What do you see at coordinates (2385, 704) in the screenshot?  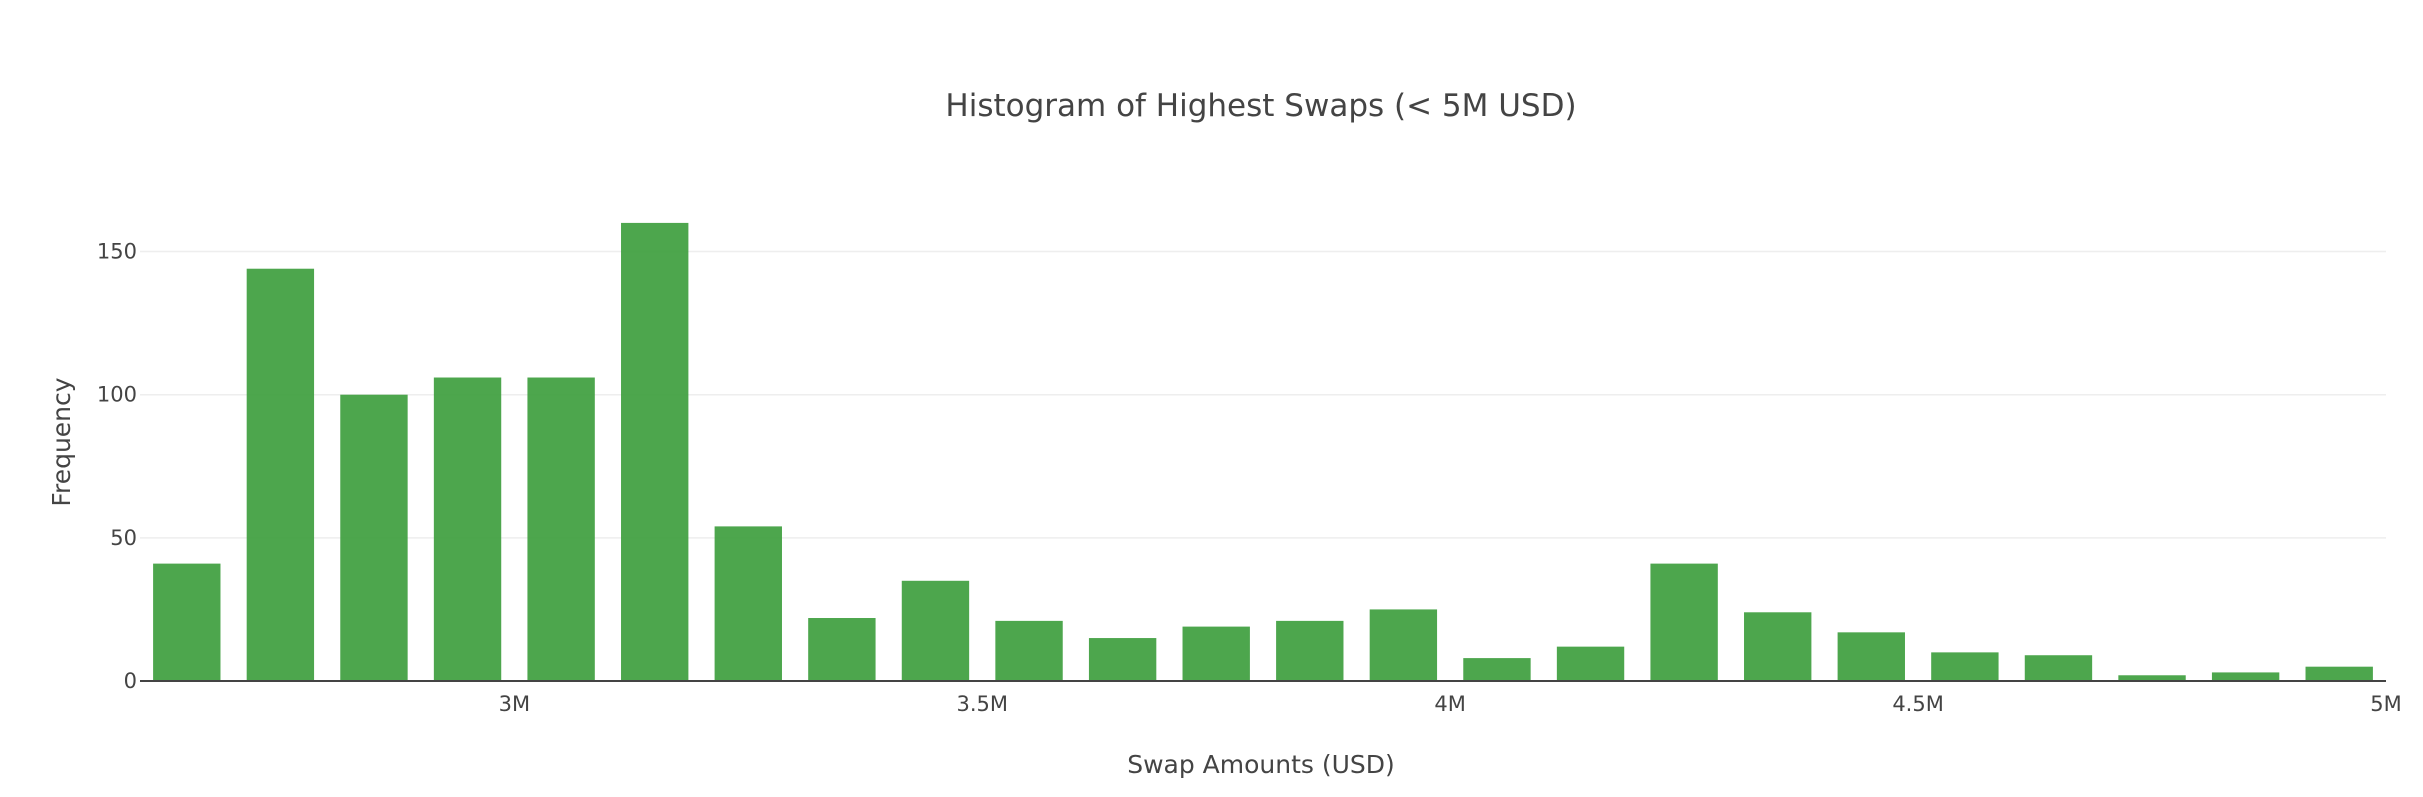 I see `x-tick-label-5M: 5M` at bounding box center [2385, 704].